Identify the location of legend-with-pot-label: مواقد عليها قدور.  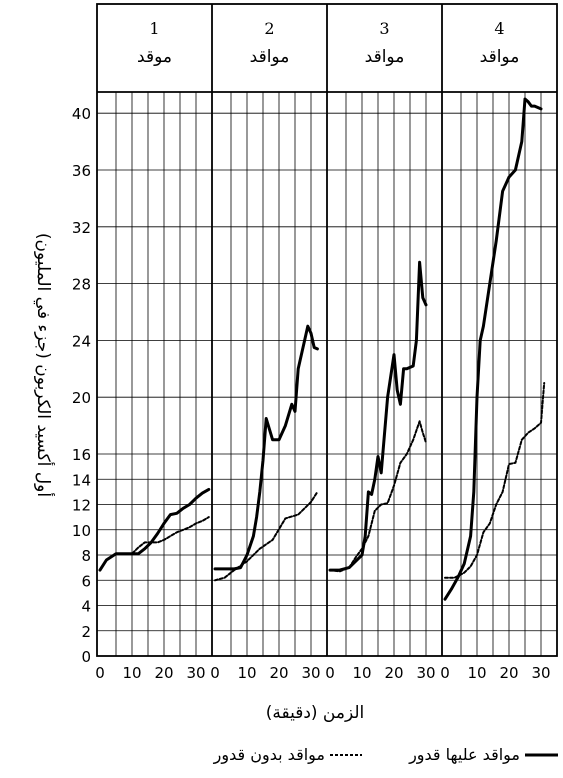
(464, 755).